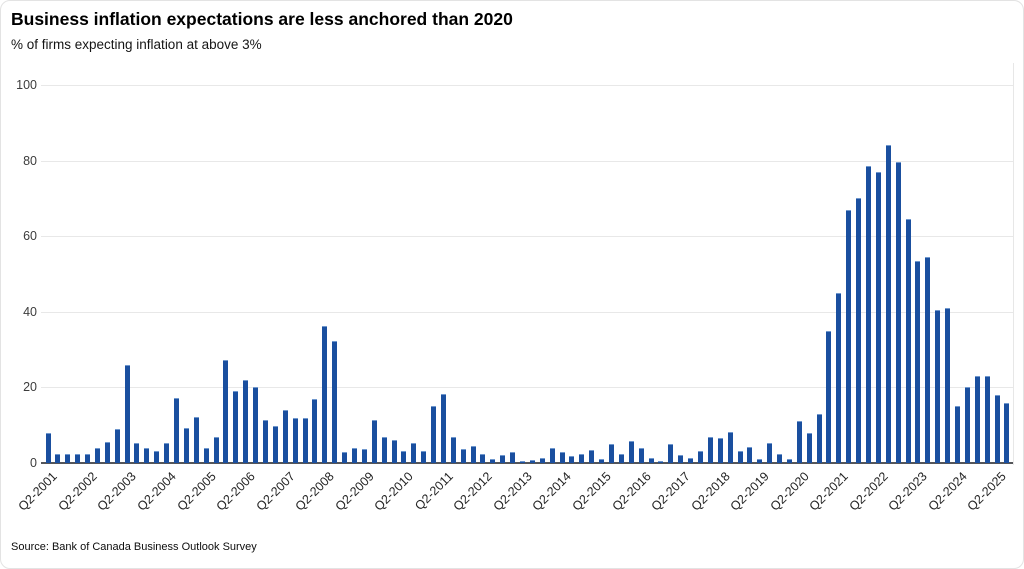 The height and width of the screenshot is (569, 1024). Describe the element at coordinates (562, 457) in the screenshot. I see `bar-2014Q2` at that location.